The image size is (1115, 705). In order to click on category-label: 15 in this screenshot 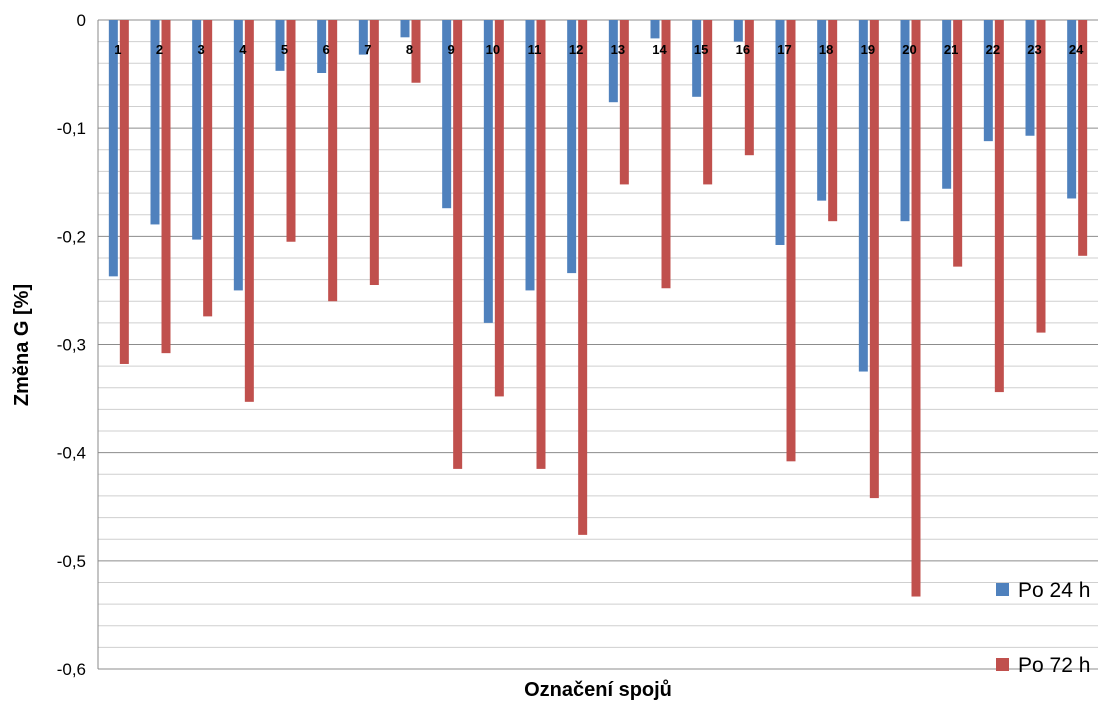, I will do `click(701, 49)`.